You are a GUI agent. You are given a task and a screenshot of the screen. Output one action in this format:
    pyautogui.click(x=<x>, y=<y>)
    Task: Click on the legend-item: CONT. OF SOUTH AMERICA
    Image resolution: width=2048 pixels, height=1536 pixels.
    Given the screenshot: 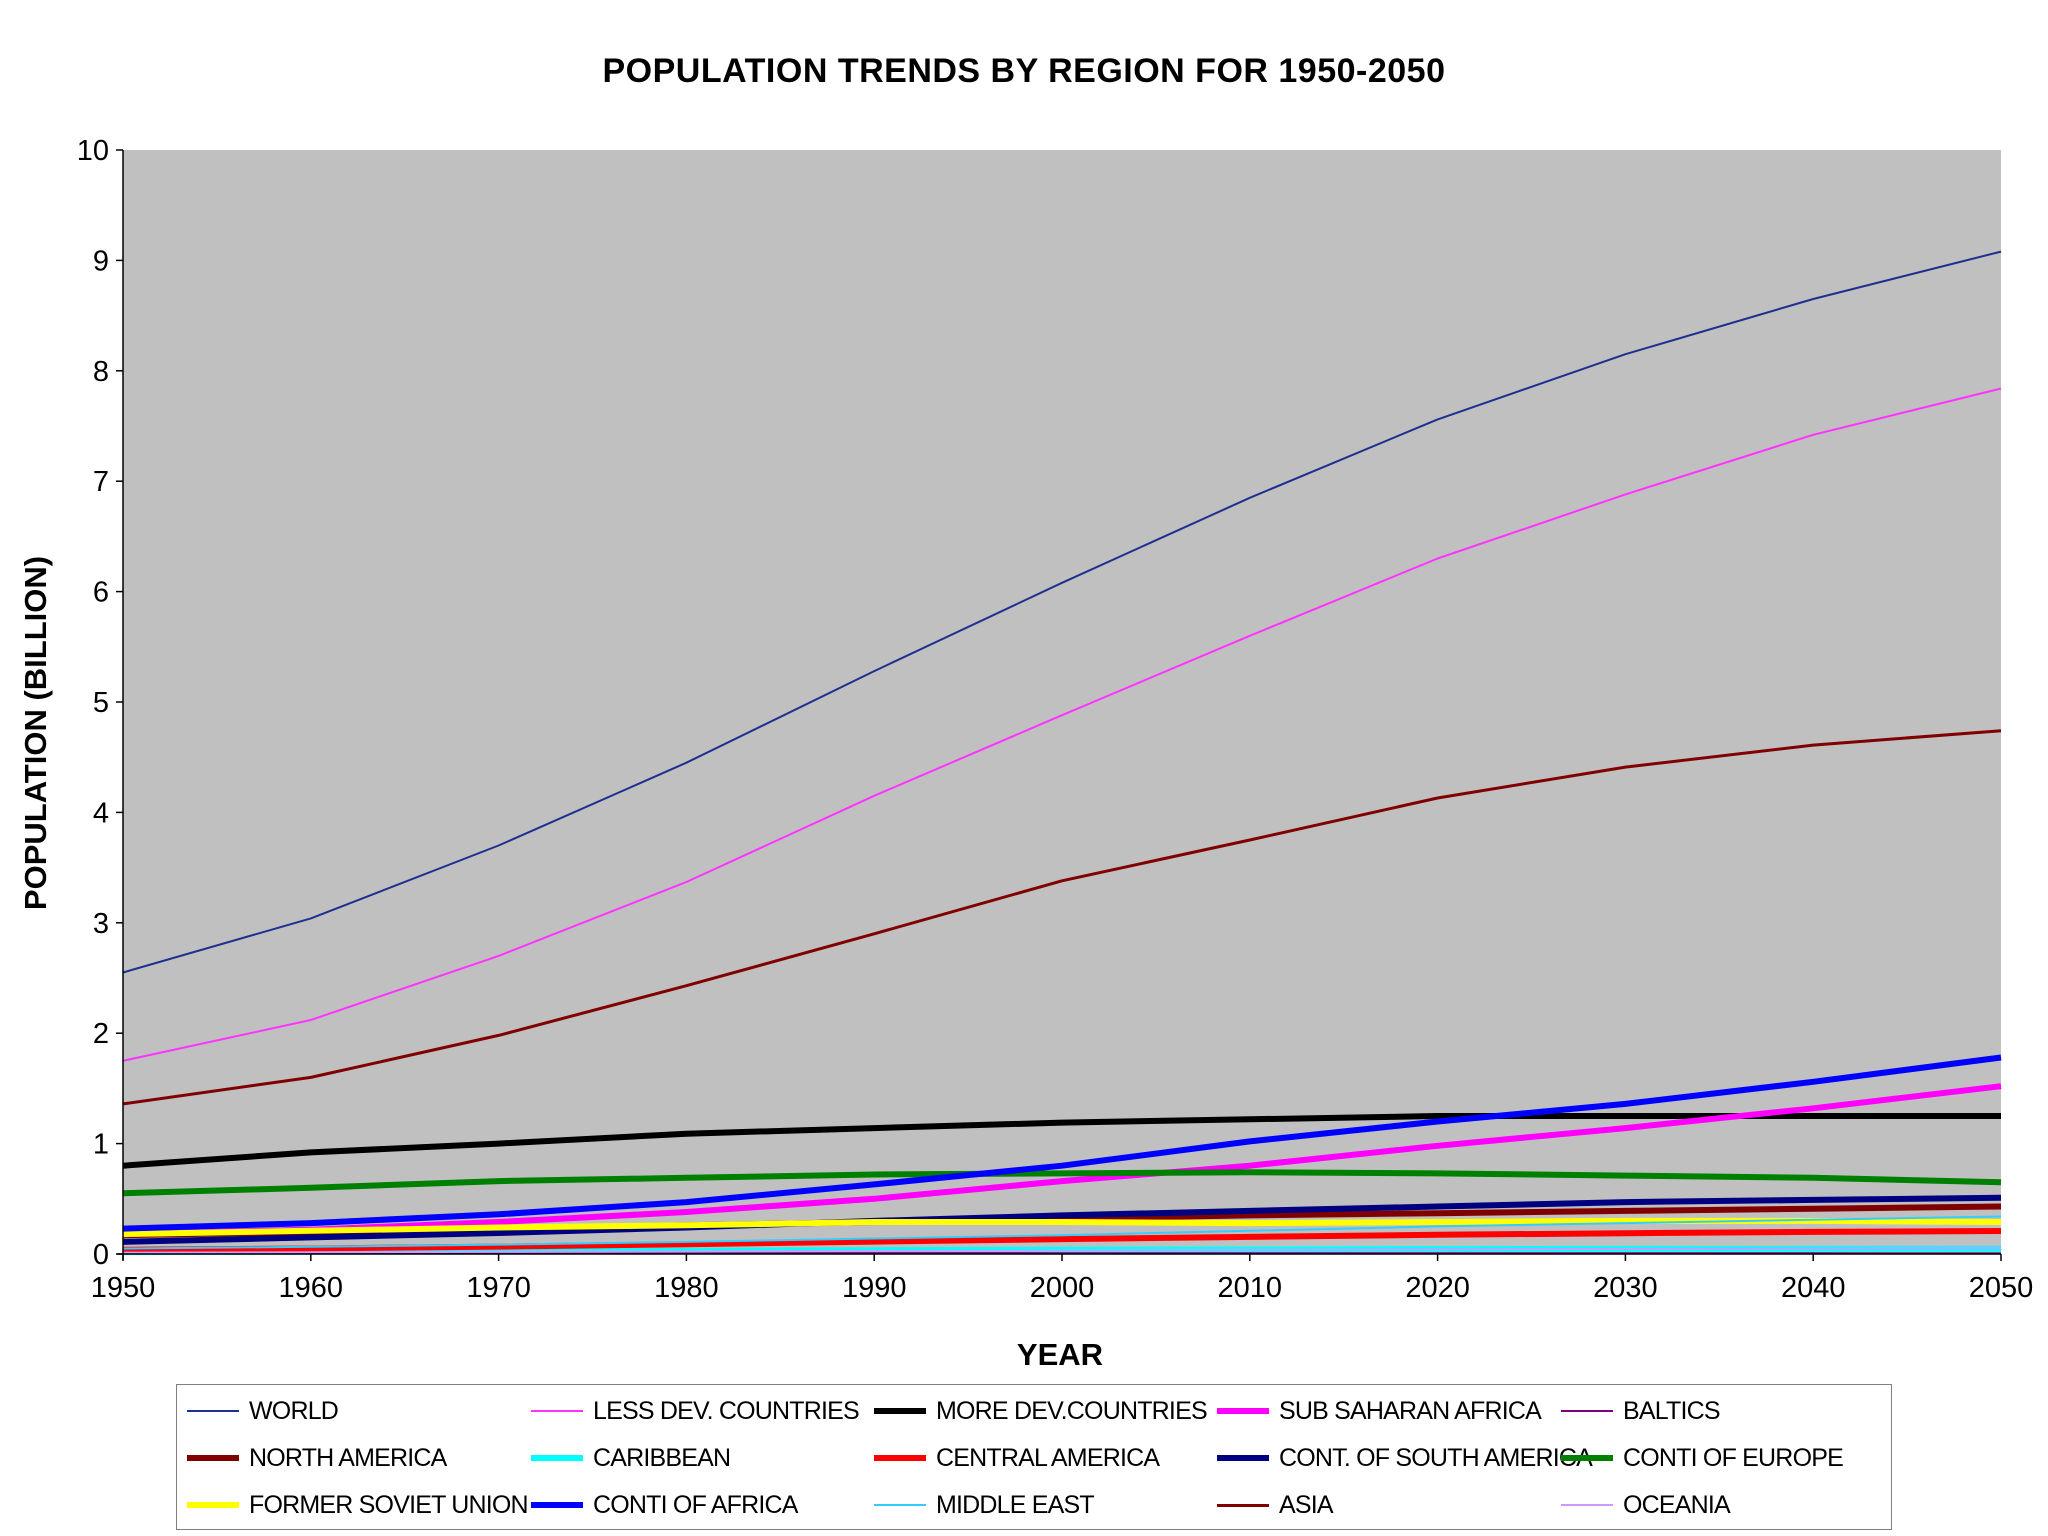 What is the action you would take?
    pyautogui.click(x=1405, y=1458)
    